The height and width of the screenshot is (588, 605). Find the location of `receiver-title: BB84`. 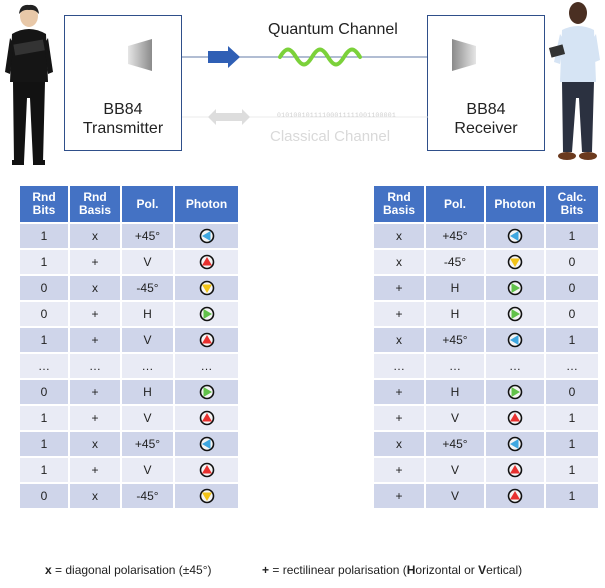

receiver-title: BB84 is located at coordinates (486, 109).